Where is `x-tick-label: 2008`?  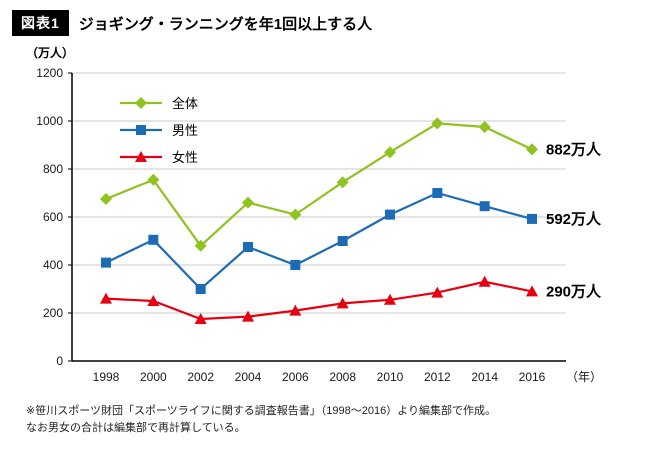 x-tick-label: 2008 is located at coordinates (342, 377).